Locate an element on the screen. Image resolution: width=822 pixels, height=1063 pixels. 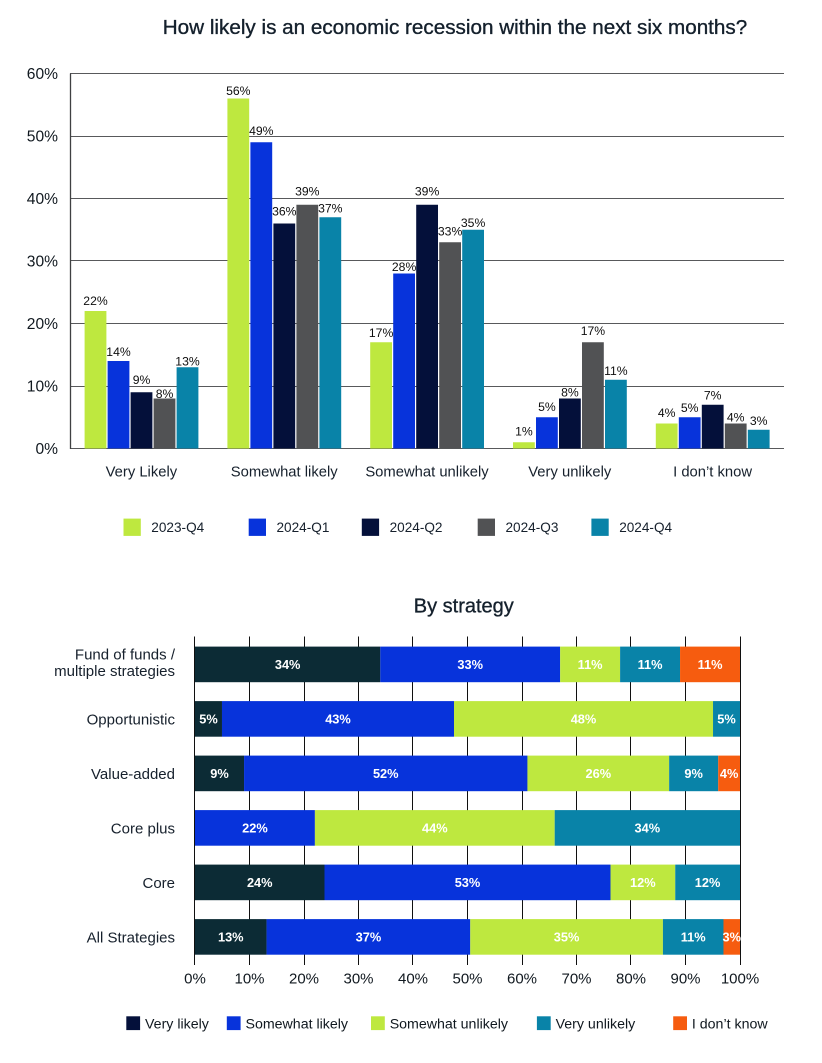
svg-text: All Strategies is located at coordinates (131, 937).